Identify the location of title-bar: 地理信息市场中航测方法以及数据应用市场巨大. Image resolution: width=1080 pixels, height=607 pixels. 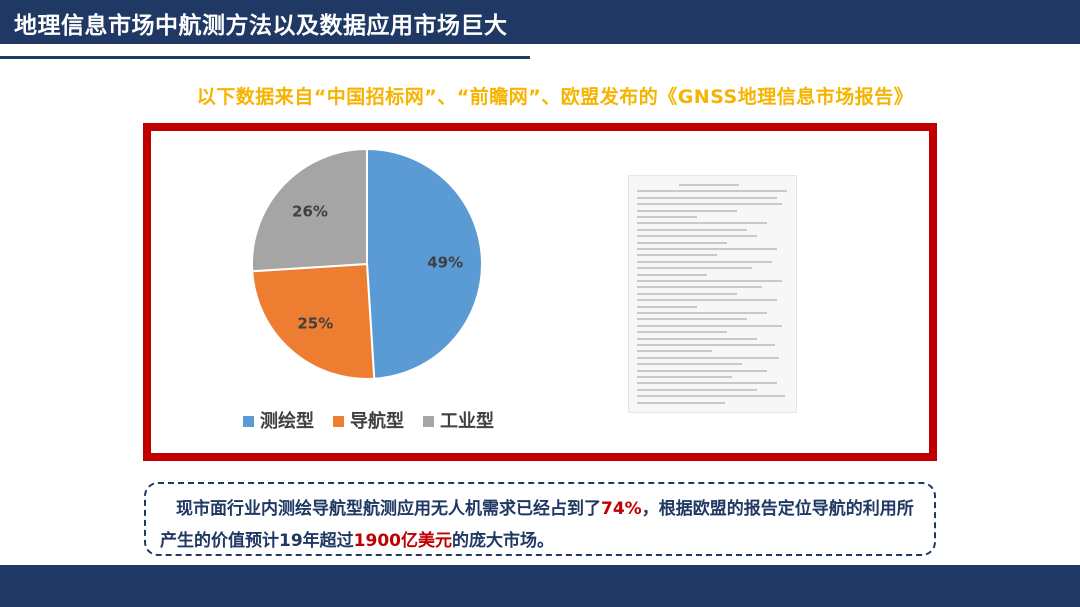
(540, 22).